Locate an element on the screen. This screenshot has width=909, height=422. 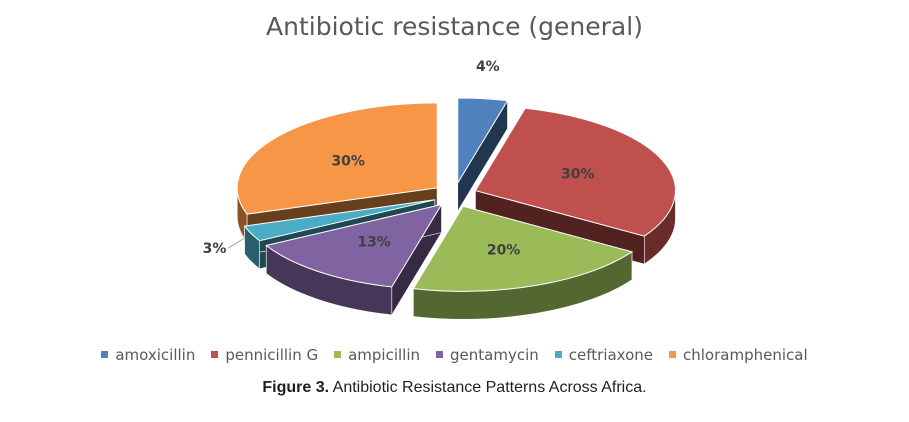
caption-label: Figure 3. is located at coordinates (296, 387).